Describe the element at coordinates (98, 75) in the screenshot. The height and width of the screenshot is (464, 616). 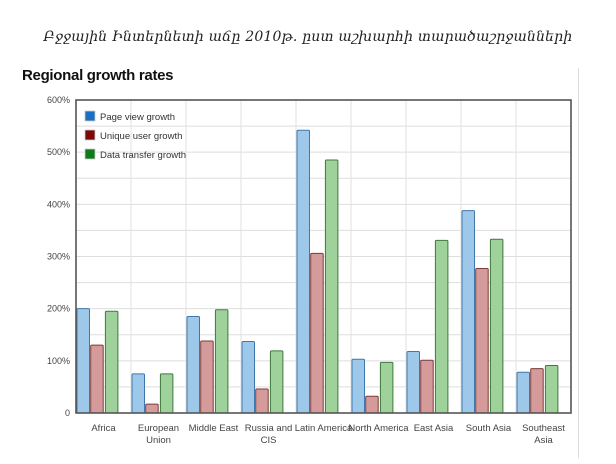
I see `chart-title: Regional growth rates` at that location.